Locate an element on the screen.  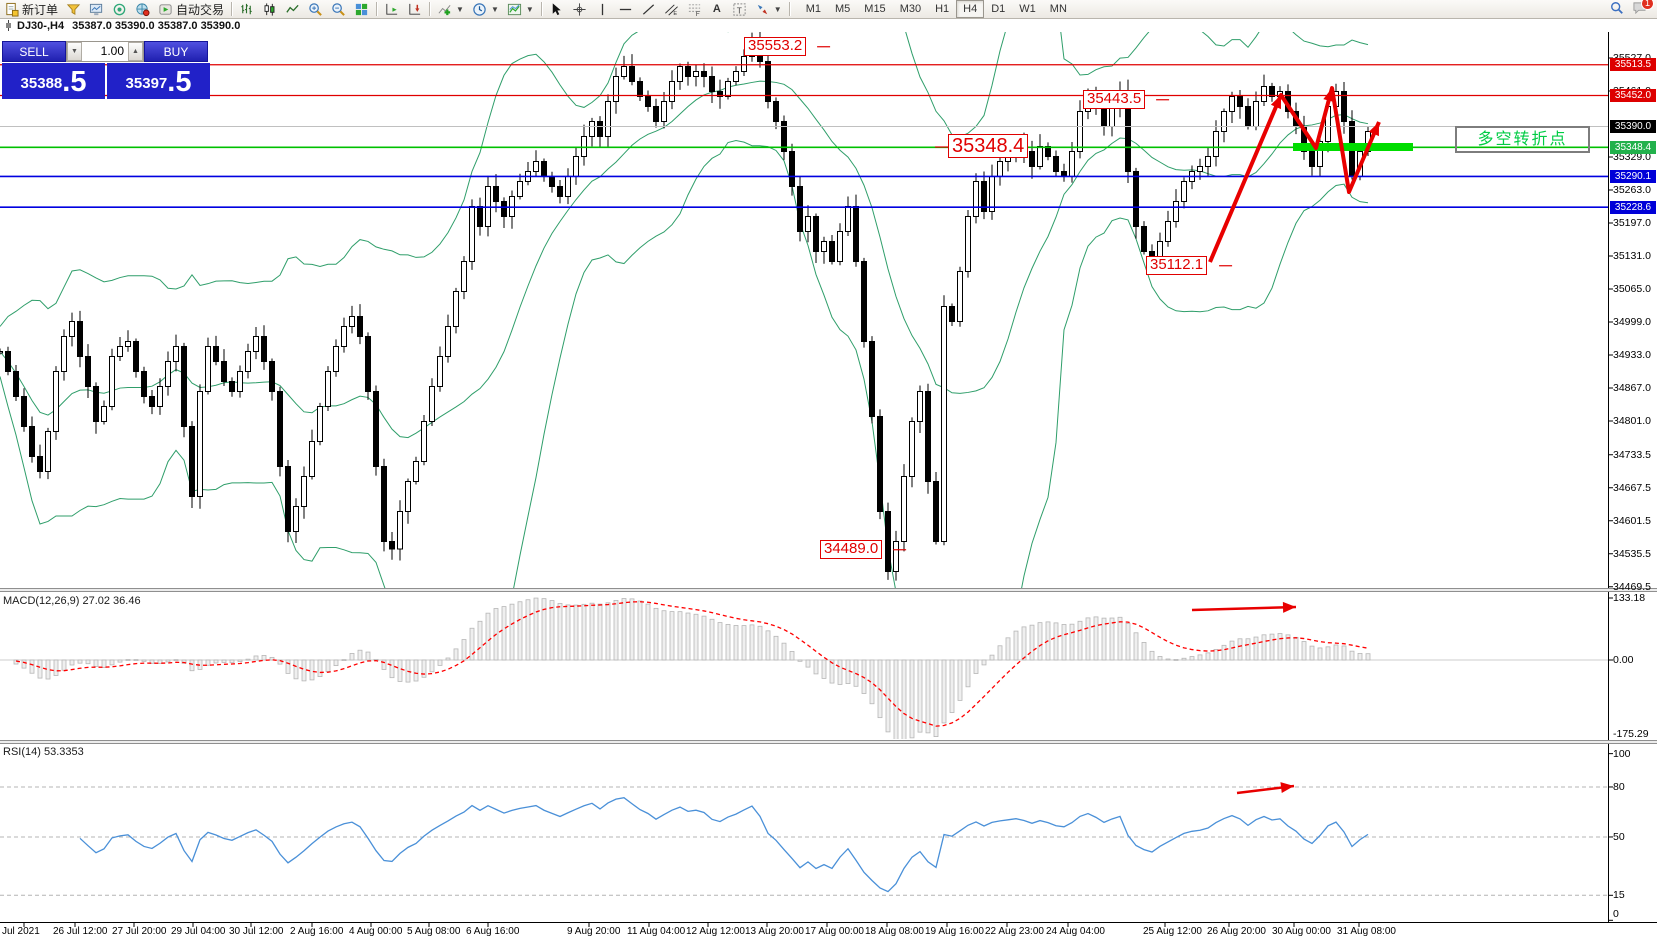
trendline-icon is located at coordinates (648, 9).